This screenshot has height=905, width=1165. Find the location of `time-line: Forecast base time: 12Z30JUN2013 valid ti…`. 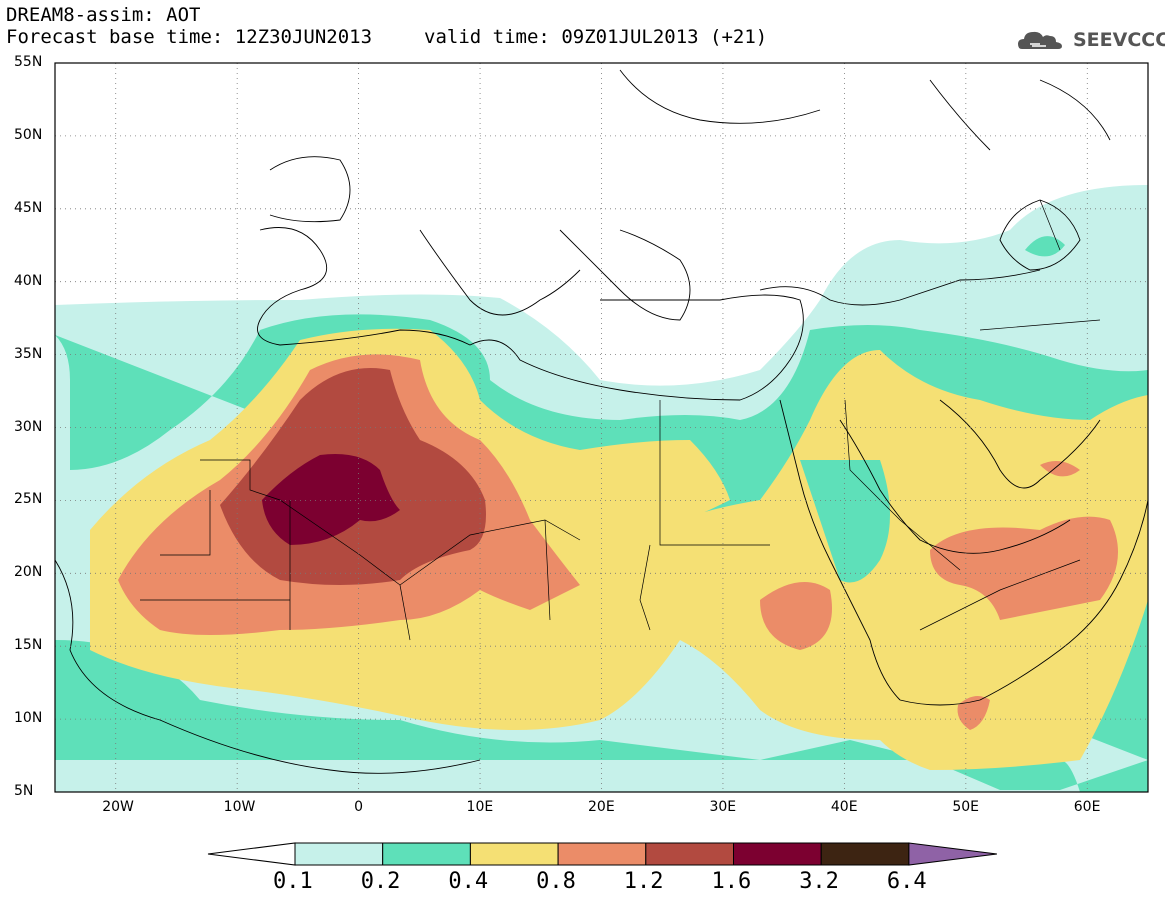

time-line: Forecast base time: 12Z30JUN2013 valid ti… is located at coordinates (386, 37).